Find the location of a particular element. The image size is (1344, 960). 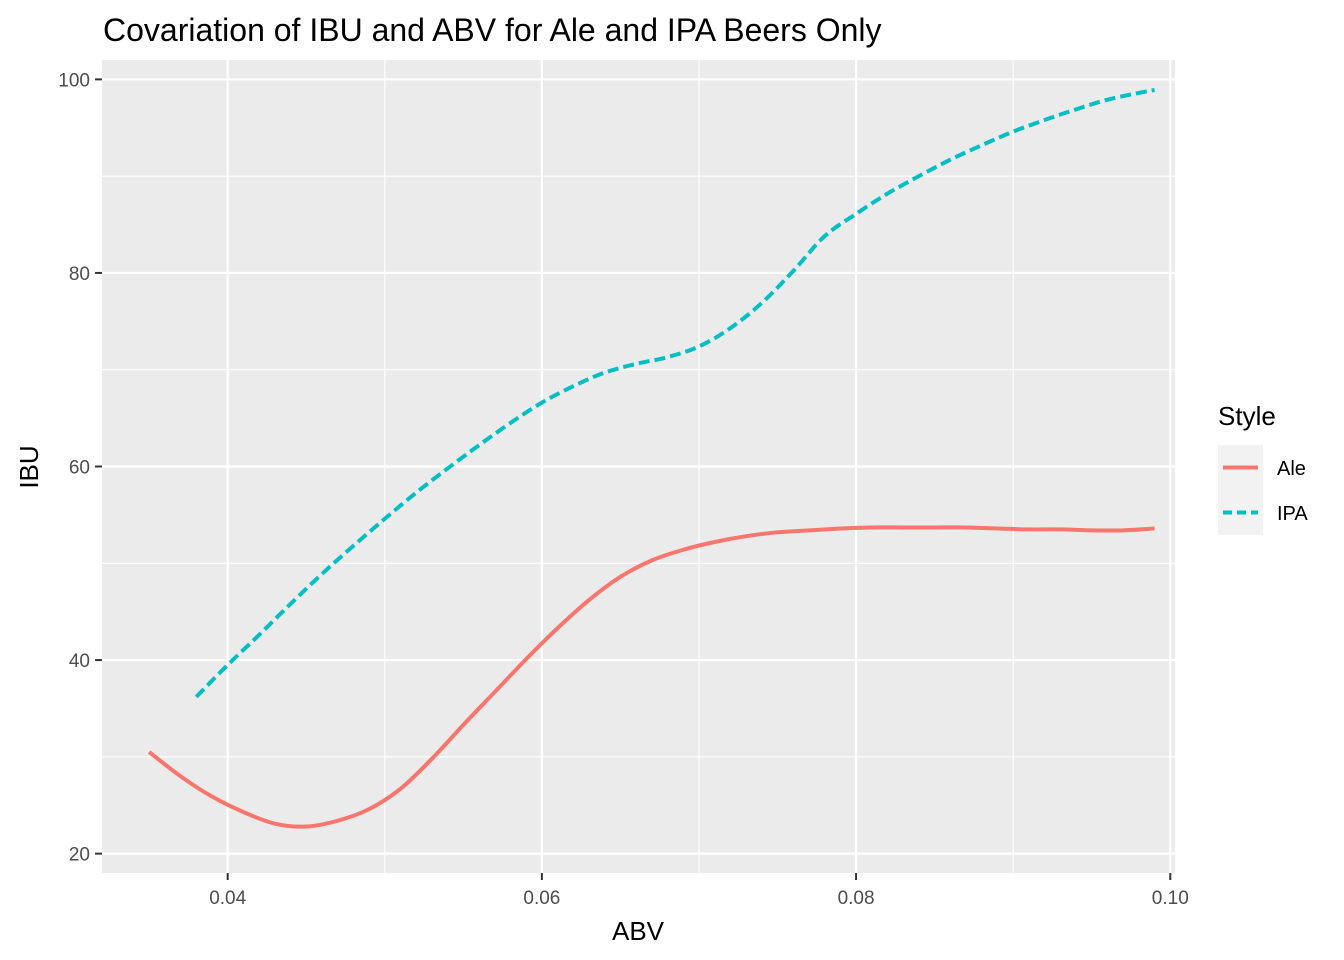

y-tick-labels: 20 40 60 80 100 is located at coordinates (74, 467).